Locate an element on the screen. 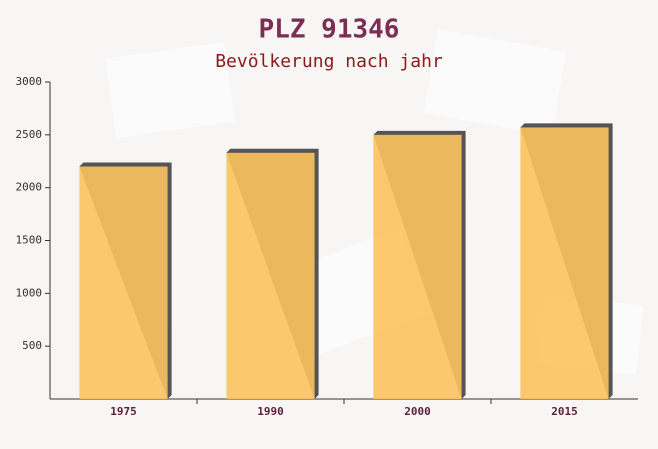 The height and width of the screenshot is (449, 658). x-tick-label: 1990 is located at coordinates (270, 411).